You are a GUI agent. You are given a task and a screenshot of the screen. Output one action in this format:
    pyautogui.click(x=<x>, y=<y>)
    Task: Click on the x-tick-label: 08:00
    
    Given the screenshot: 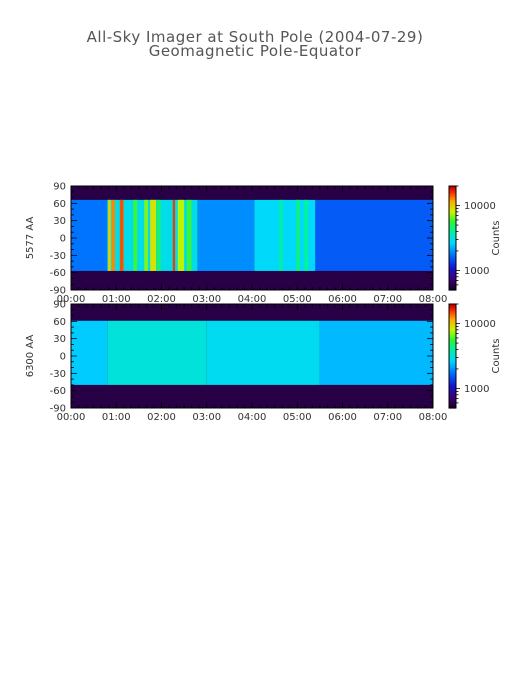 What is the action you would take?
    pyautogui.click(x=433, y=299)
    